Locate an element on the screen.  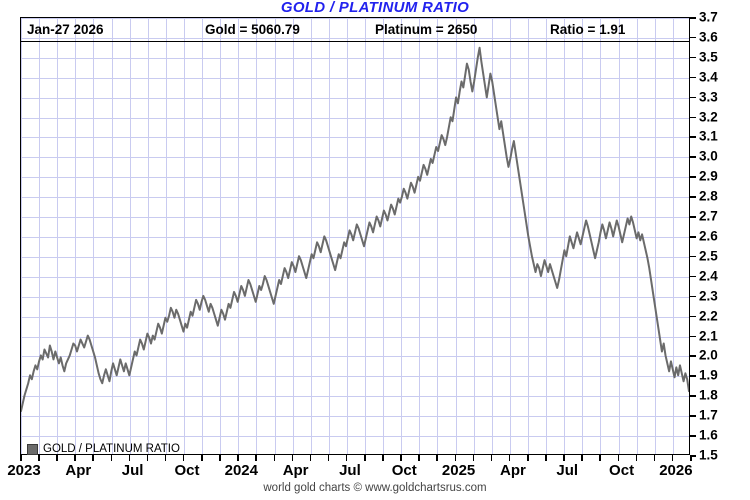
y-axis-tick-label: 2.4 is located at coordinates (708, 276).